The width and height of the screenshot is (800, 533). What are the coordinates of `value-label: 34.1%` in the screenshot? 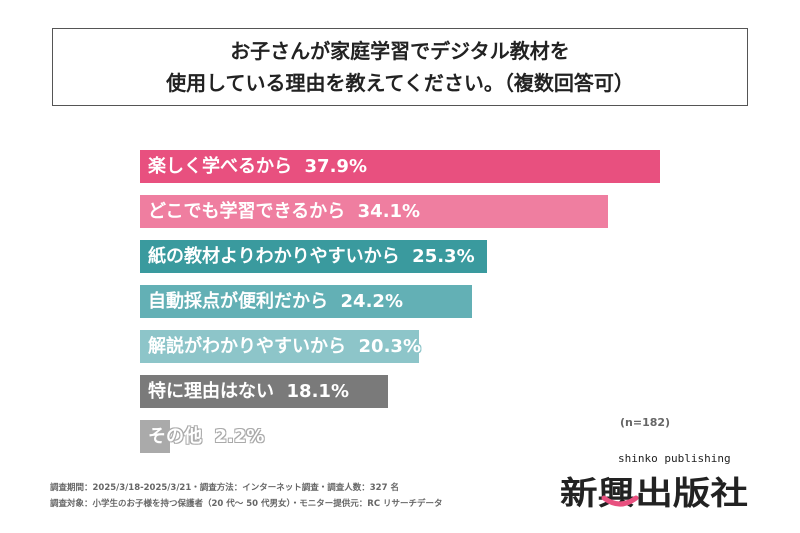 It's located at (383, 211).